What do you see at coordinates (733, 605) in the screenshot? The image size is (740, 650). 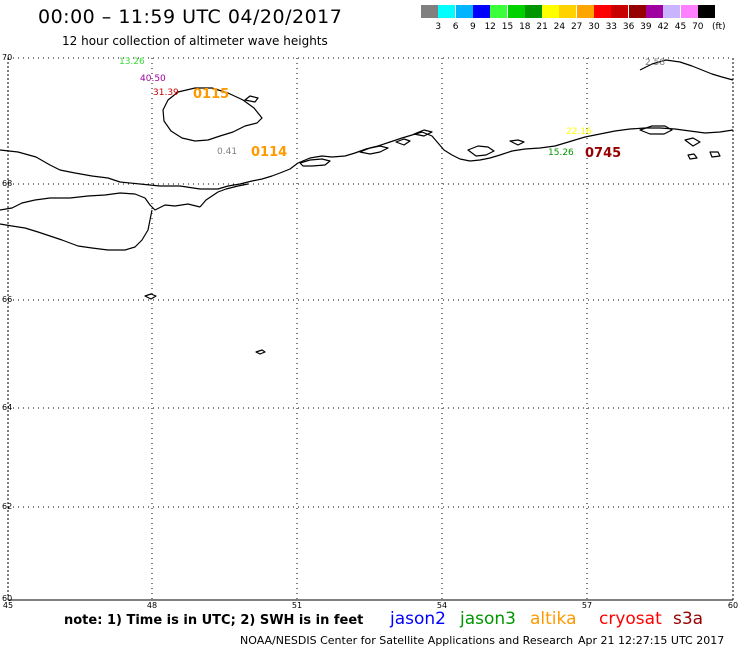 I see `lon-label-60: 60` at bounding box center [733, 605].